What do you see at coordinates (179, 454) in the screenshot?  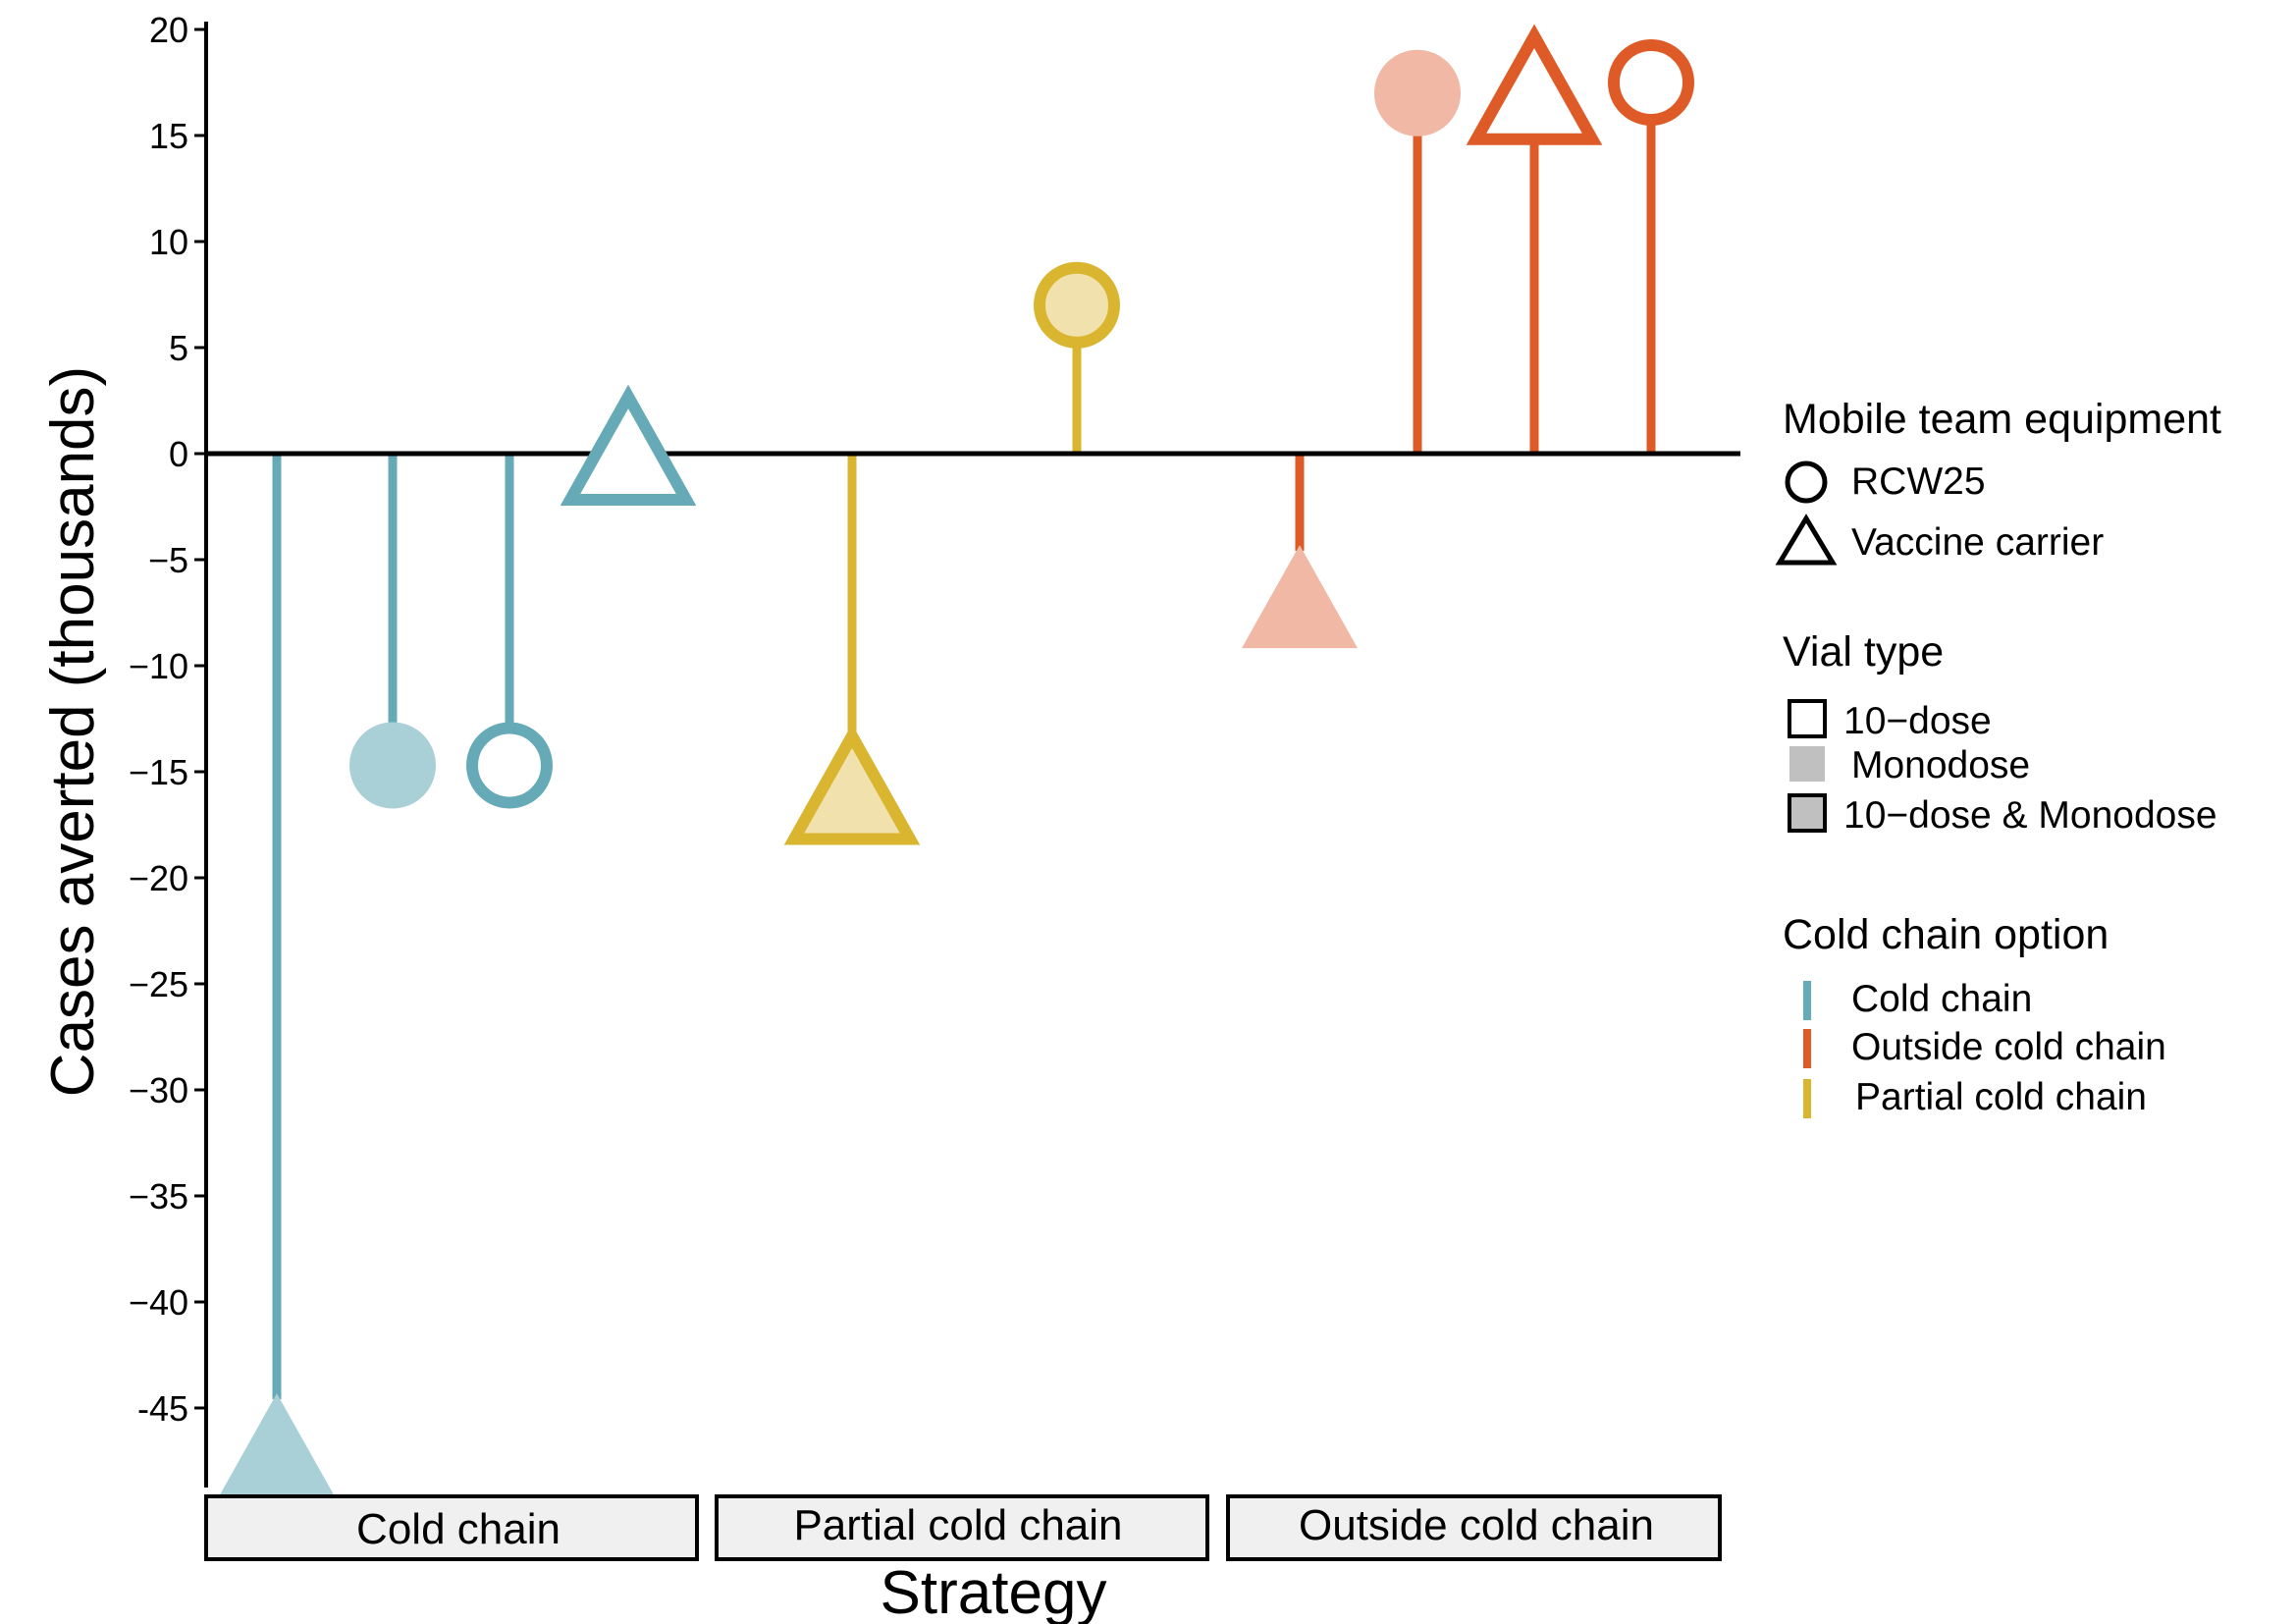 I see `y-tick-label: 0` at bounding box center [179, 454].